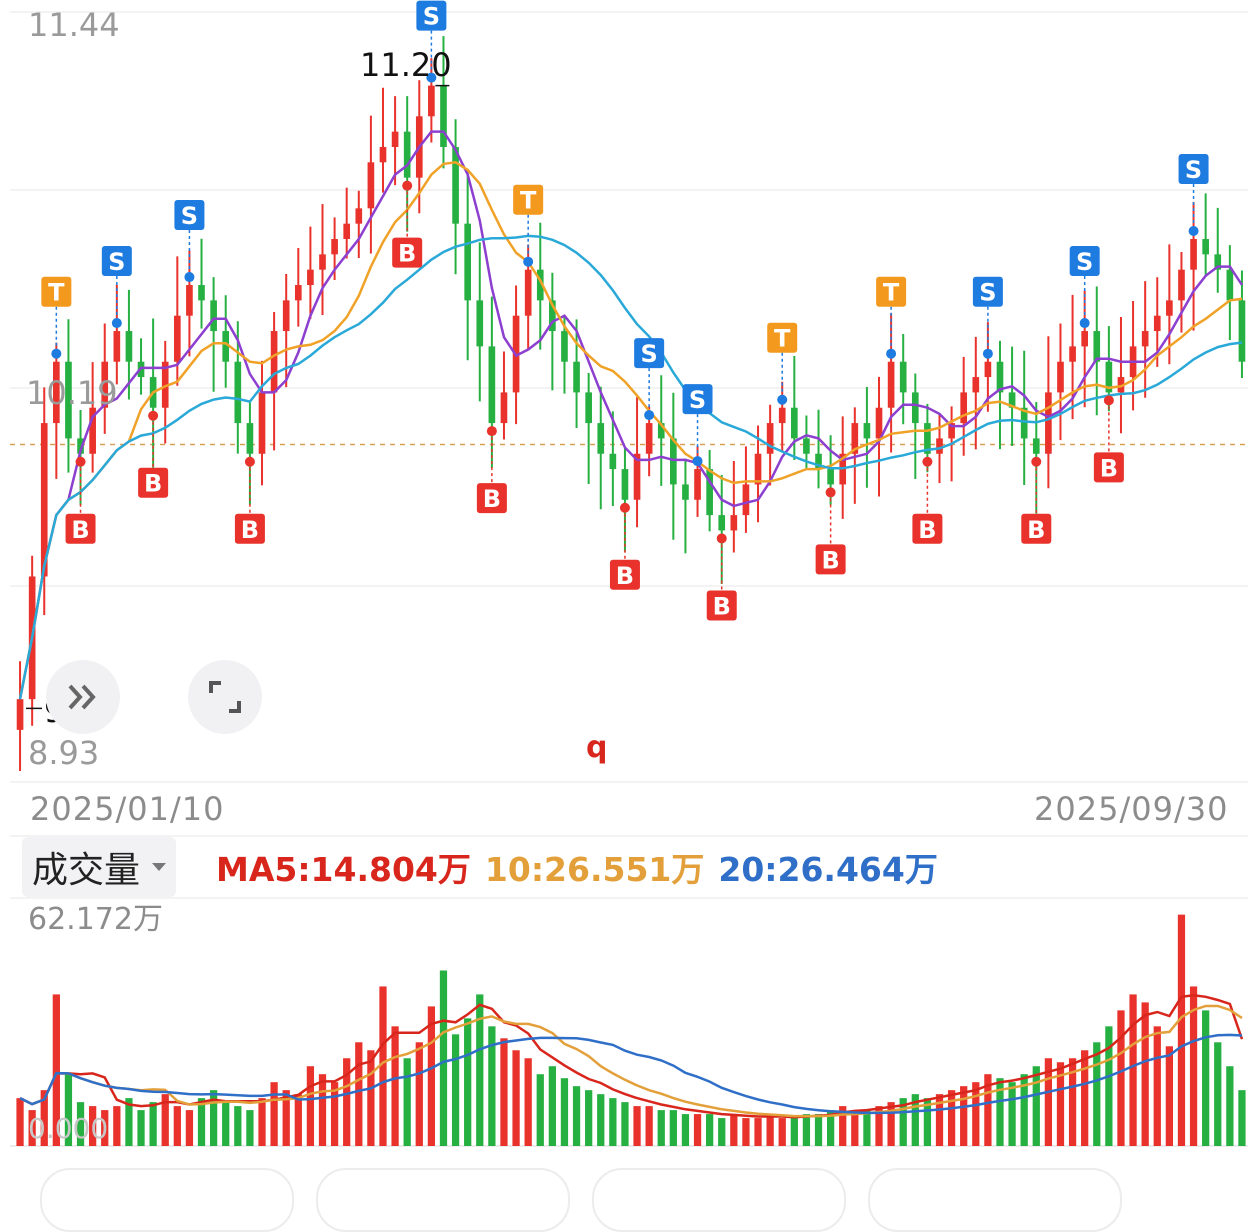 The image size is (1260, 1232). Describe the element at coordinates (86, 870) in the screenshot. I see `volume-title: 成交量` at that location.